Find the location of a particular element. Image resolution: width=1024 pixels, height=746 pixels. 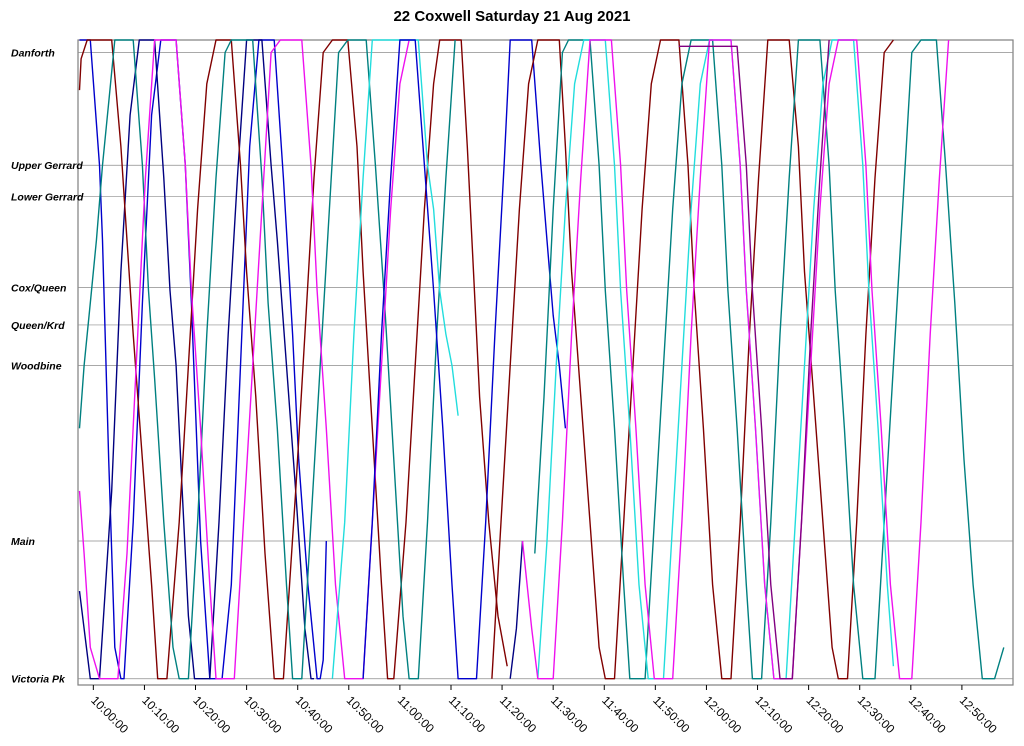

x-tick-label: 10:10:00 is located at coordinates (160, 714).